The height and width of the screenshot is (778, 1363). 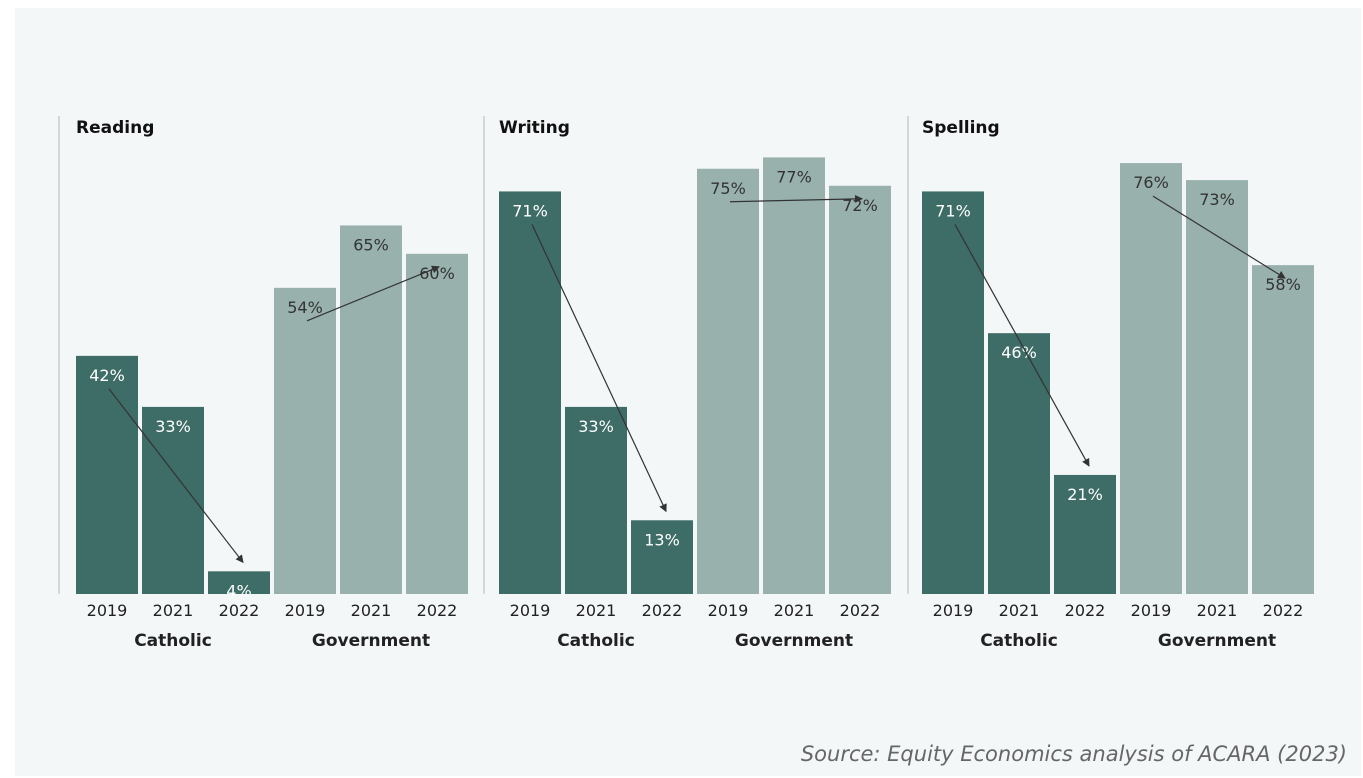 What do you see at coordinates (107, 610) in the screenshot?
I see `x-tick-label-reading-0: 2019` at bounding box center [107, 610].